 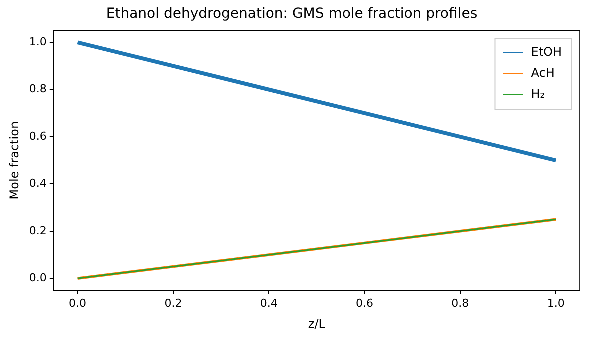 What do you see at coordinates (38, 231) in the screenshot?
I see `y-tick-label: 0.2` at bounding box center [38, 231].